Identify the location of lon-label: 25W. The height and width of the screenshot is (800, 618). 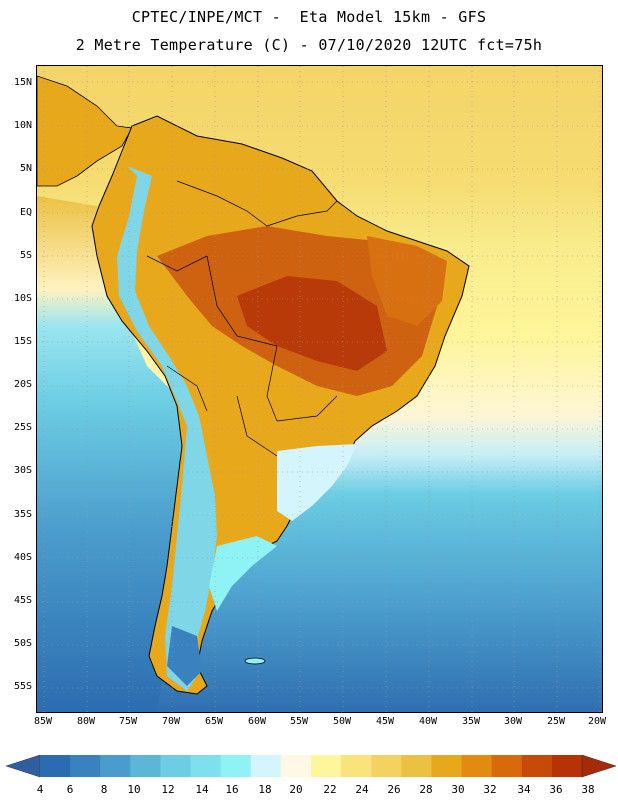
(556, 721).